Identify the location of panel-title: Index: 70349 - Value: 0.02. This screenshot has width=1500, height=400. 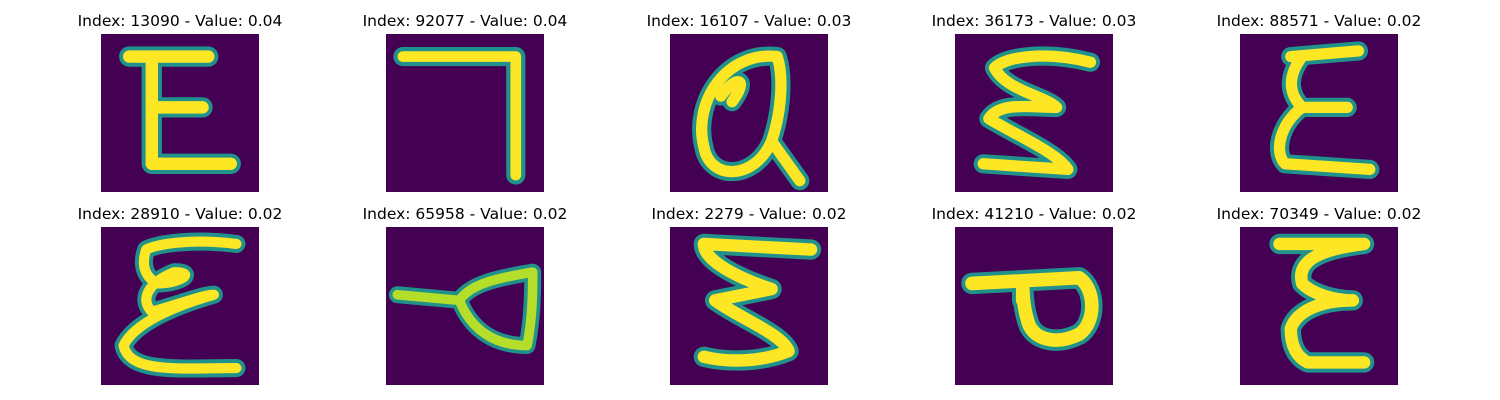
(1319, 214).